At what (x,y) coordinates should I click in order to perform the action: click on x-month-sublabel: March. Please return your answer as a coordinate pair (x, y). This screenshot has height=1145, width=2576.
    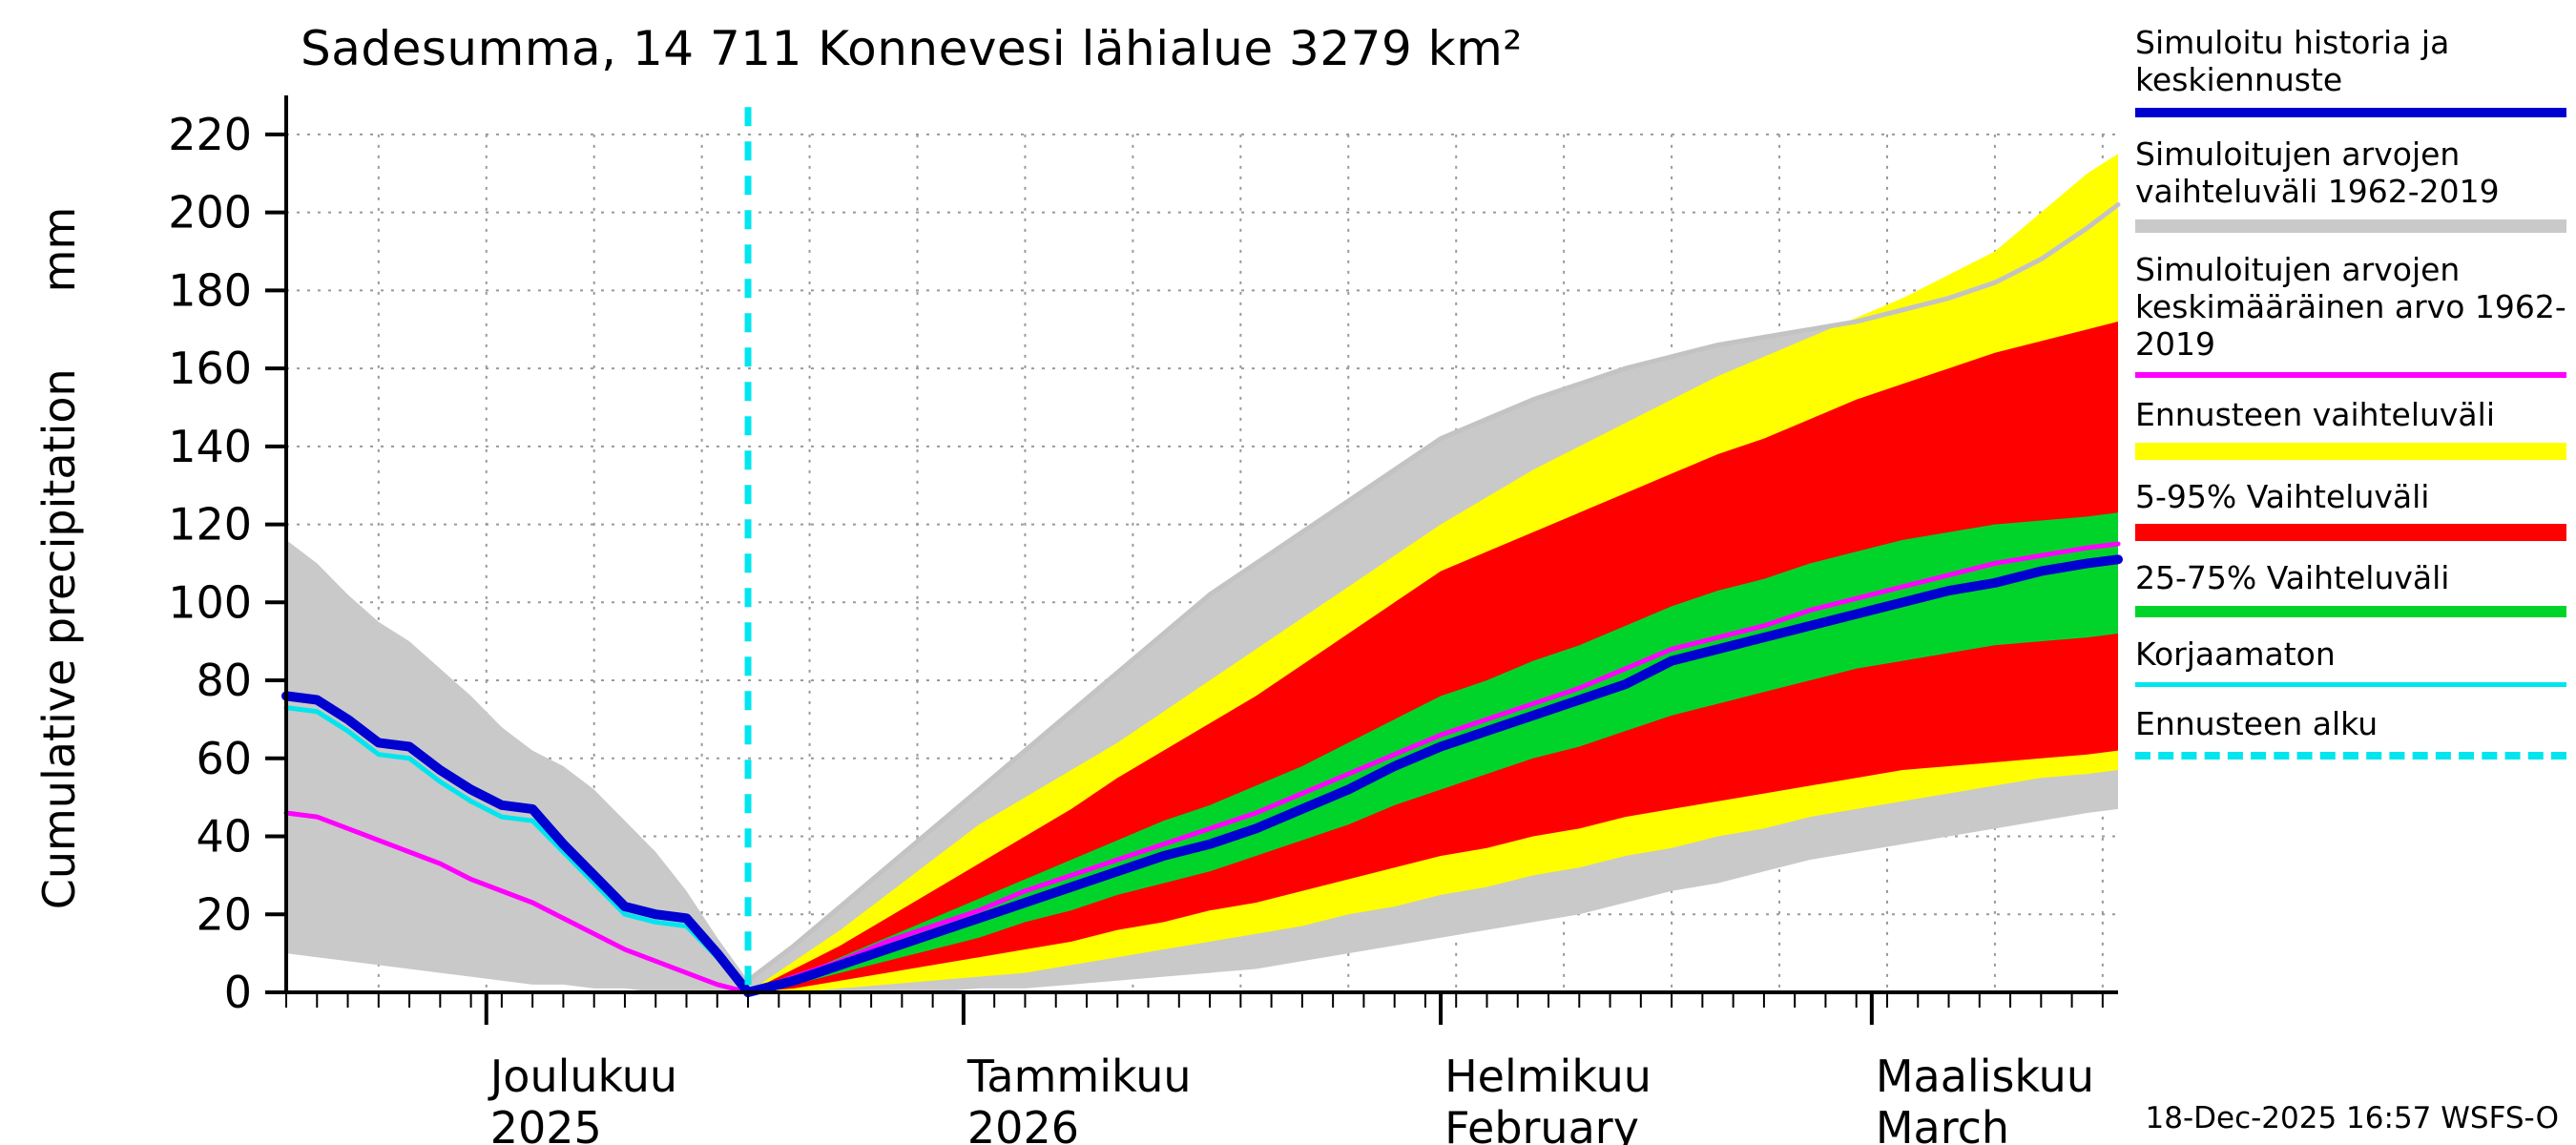
    Looking at the image, I should click on (1942, 1124).